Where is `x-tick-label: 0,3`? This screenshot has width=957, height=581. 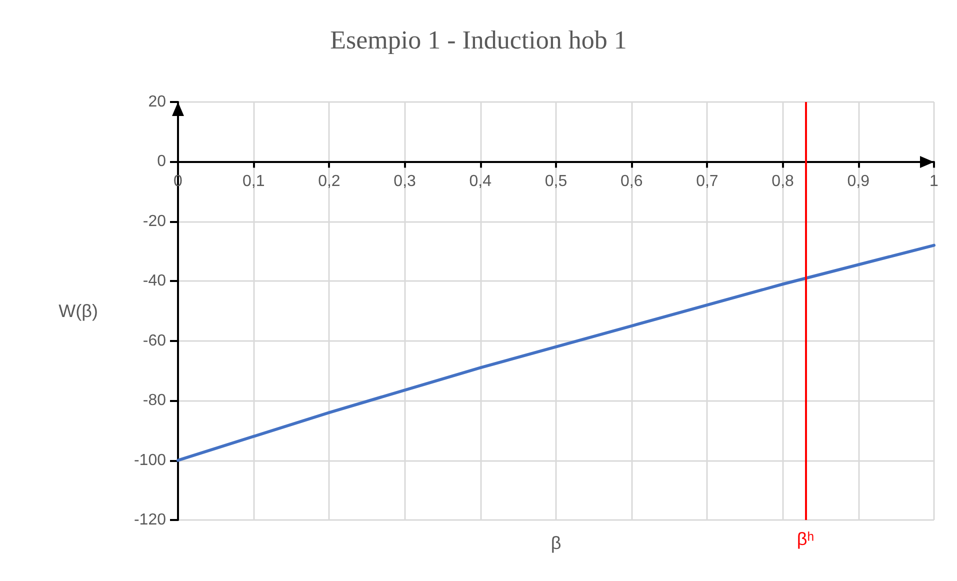 x-tick-label: 0,3 is located at coordinates (405, 181).